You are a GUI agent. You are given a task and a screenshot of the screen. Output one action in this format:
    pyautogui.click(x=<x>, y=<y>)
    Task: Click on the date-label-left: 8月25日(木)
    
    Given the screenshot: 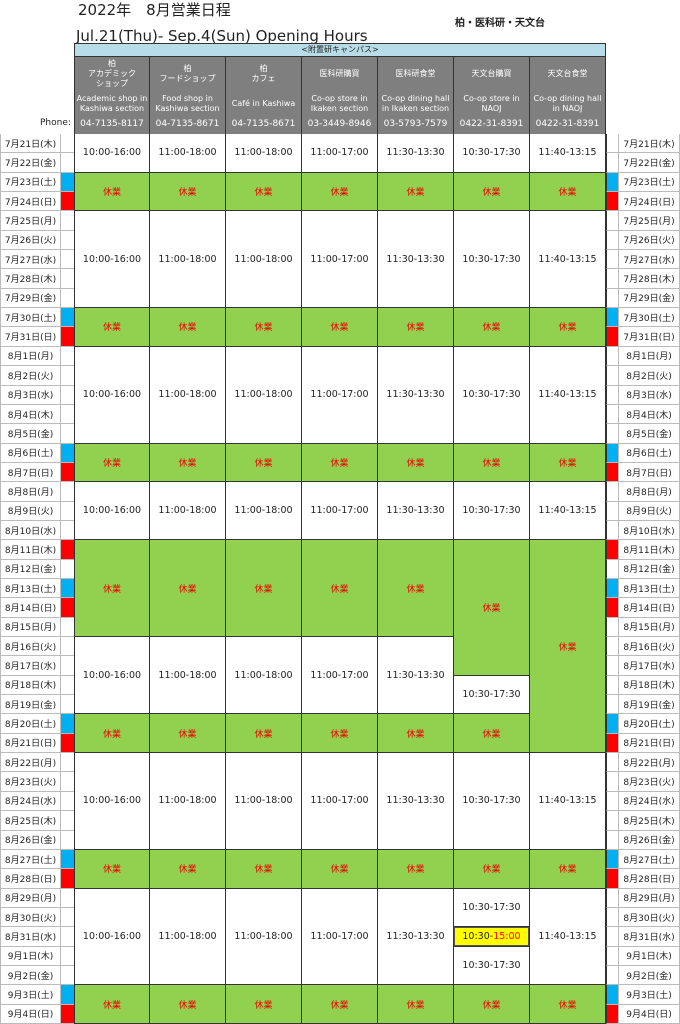 What is the action you would take?
    pyautogui.click(x=30, y=821)
    